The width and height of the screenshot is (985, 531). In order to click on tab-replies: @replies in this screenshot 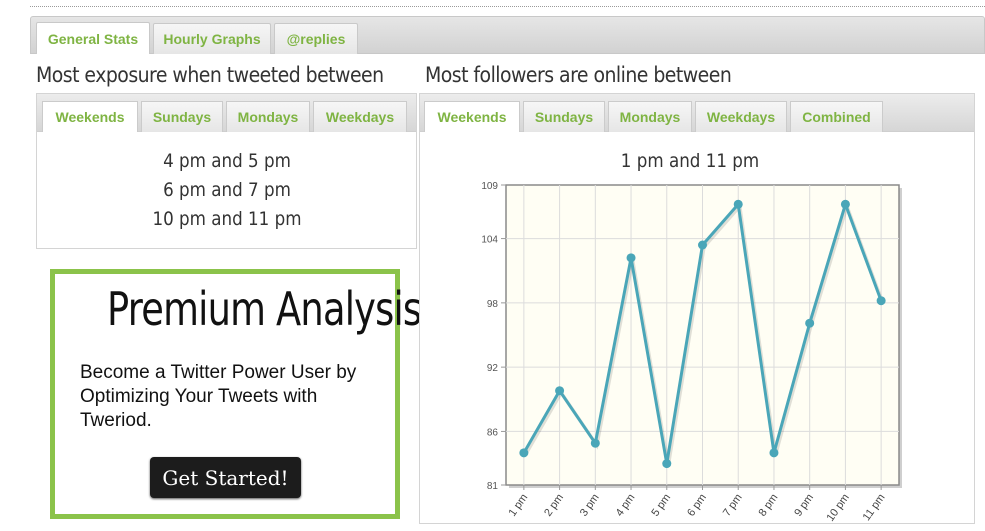, I will do `click(316, 38)`.